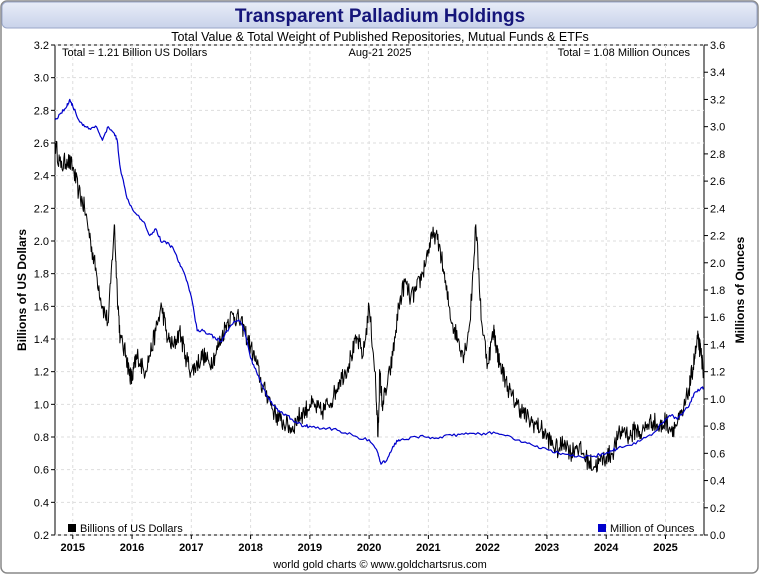 Image resolution: width=760 pixels, height=580 pixels. I want to click on legend-swatch-usd, so click(72, 528).